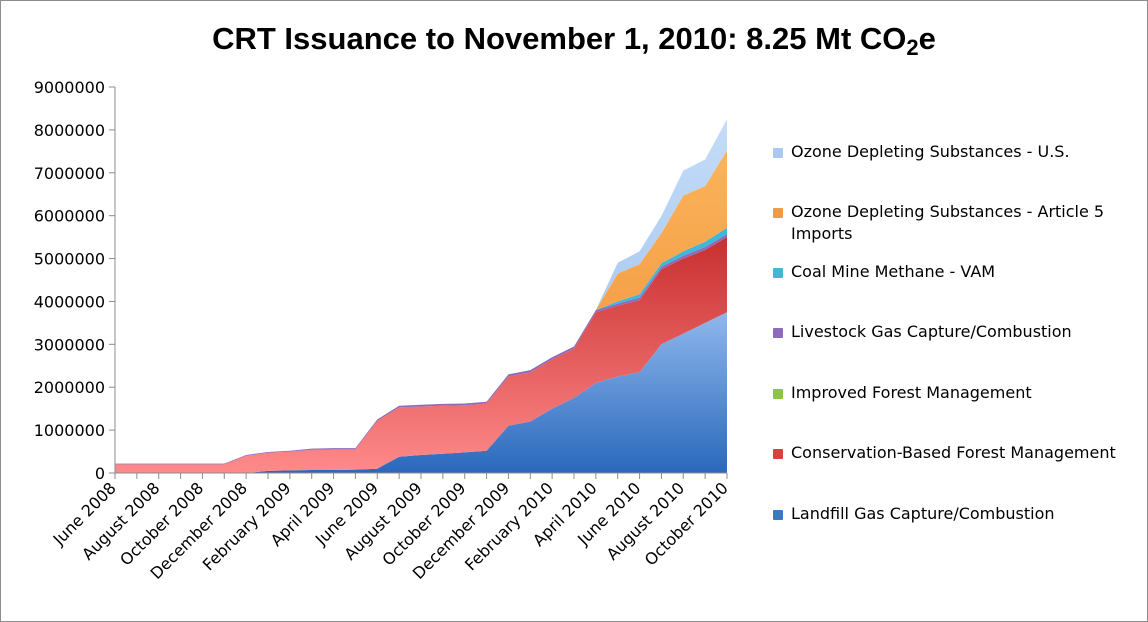 The image size is (1148, 622). What do you see at coordinates (912, 47) in the screenshot?
I see `chart-title-subscript: 2` at bounding box center [912, 47].